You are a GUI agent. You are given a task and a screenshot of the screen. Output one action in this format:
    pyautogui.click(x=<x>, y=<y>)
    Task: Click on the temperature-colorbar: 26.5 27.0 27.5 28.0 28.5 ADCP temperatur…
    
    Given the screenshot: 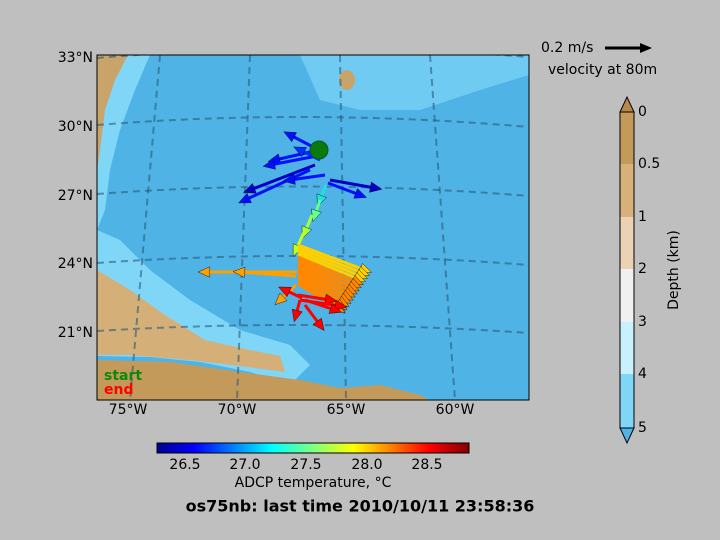 What is the action you would take?
    pyautogui.click(x=313, y=466)
    